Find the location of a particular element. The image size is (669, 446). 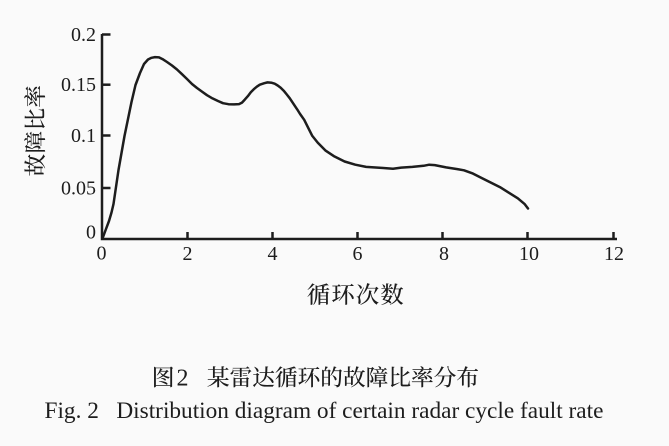

svg-text: 0.15 is located at coordinates (78, 85).